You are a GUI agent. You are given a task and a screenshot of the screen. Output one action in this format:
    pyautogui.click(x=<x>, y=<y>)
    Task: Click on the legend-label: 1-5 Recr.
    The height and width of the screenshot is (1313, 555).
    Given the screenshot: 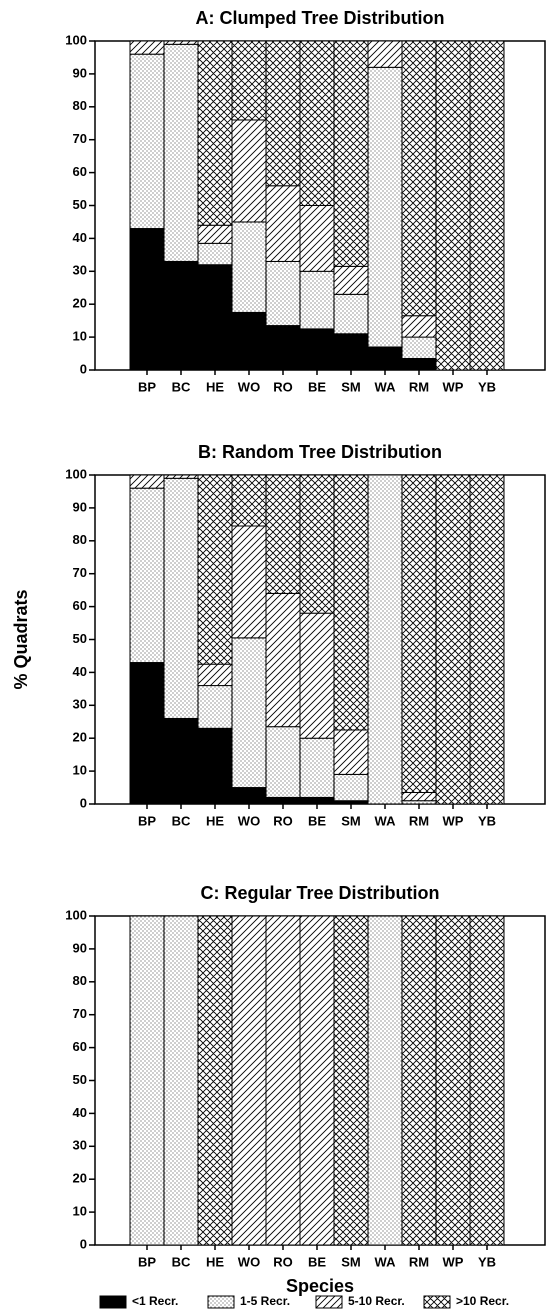 What is the action you would take?
    pyautogui.click(x=265, y=1301)
    